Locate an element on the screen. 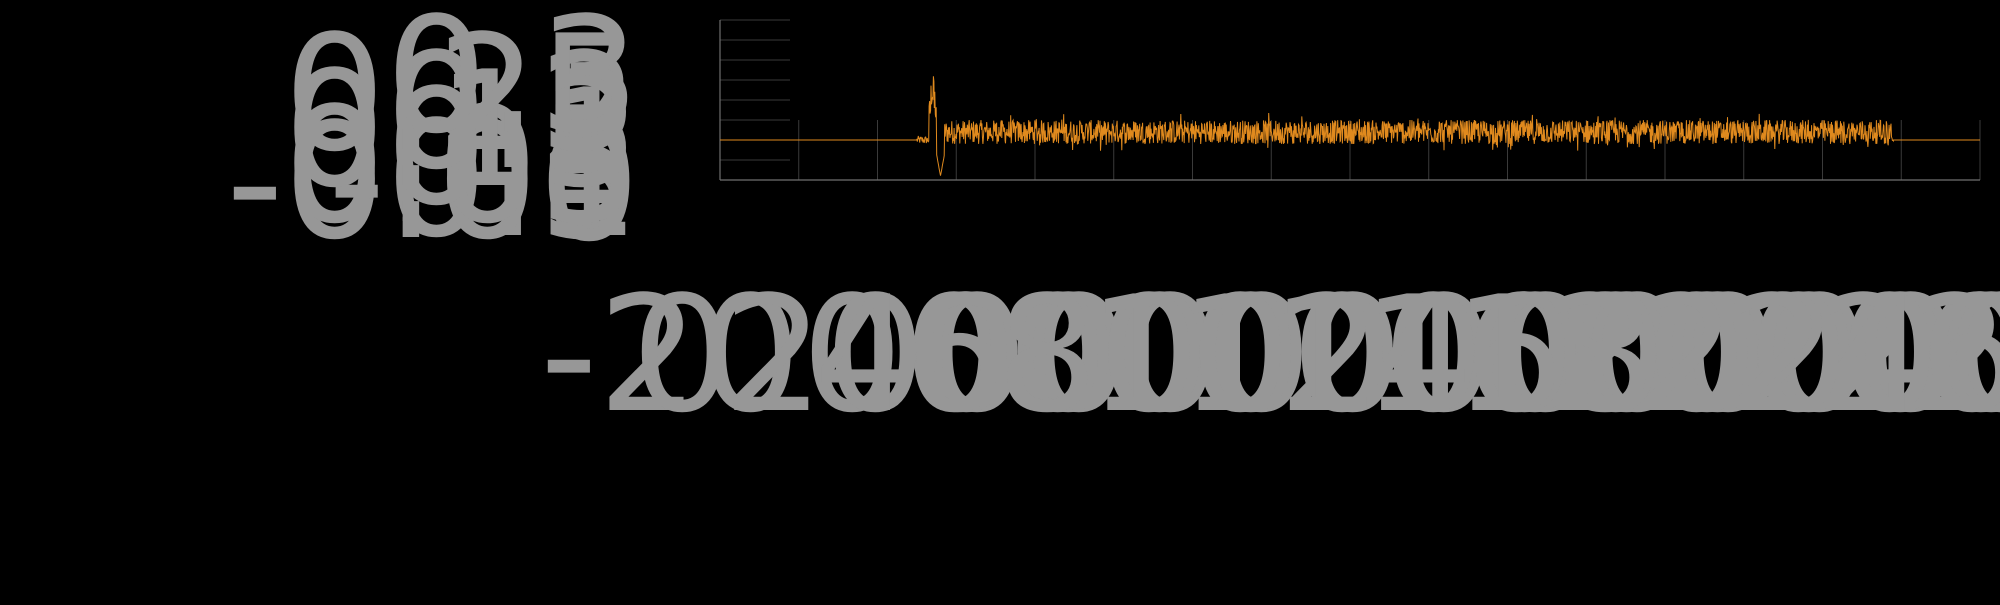  y-tick-label: 0.3 is located at coordinates (513, 84).